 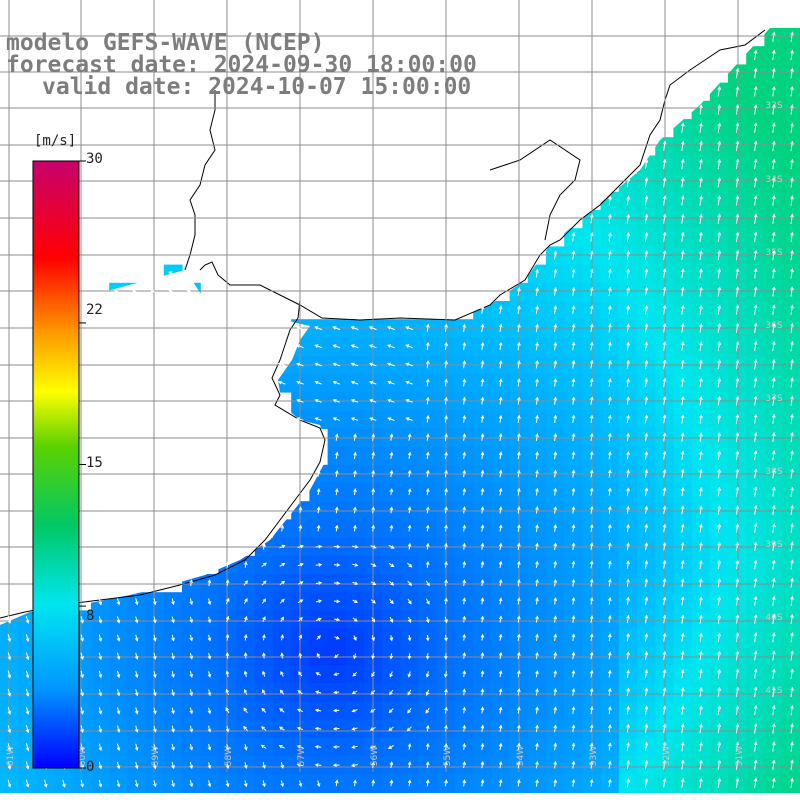 I want to click on lat-label: 41S, so click(x=773, y=691).